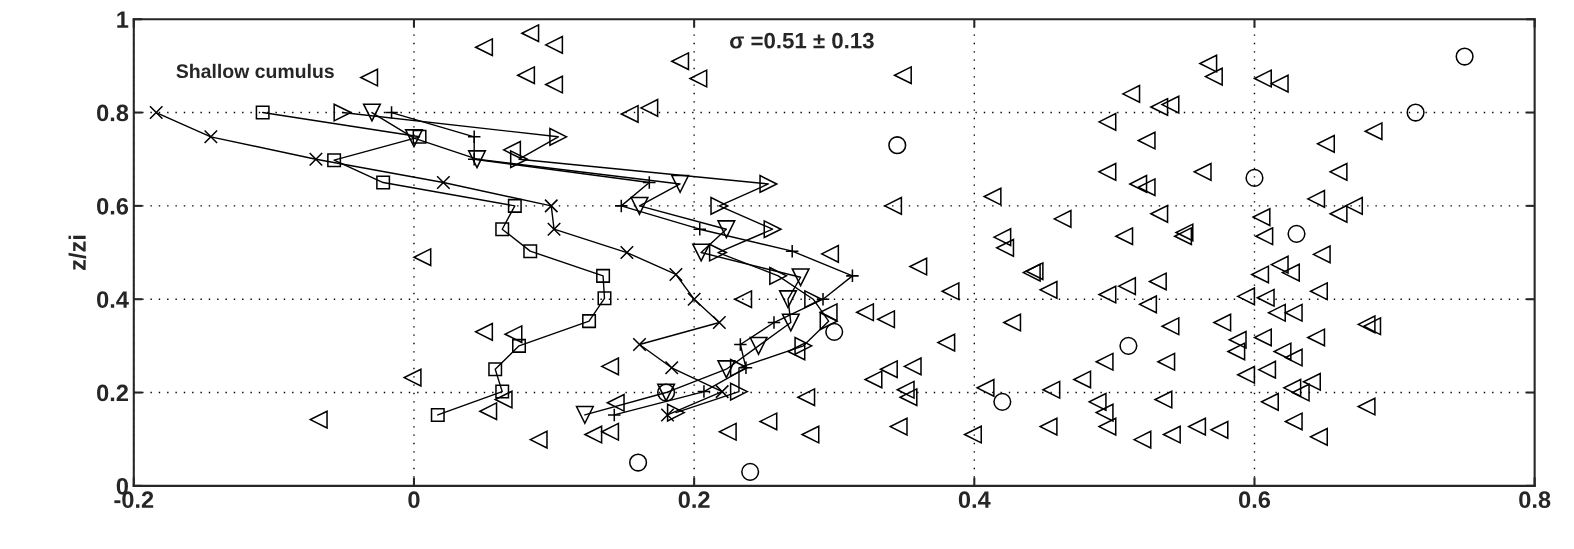 Image resolution: width=1574 pixels, height=549 pixels. I want to click on y-axis-title: z/zi, so click(77, 252).